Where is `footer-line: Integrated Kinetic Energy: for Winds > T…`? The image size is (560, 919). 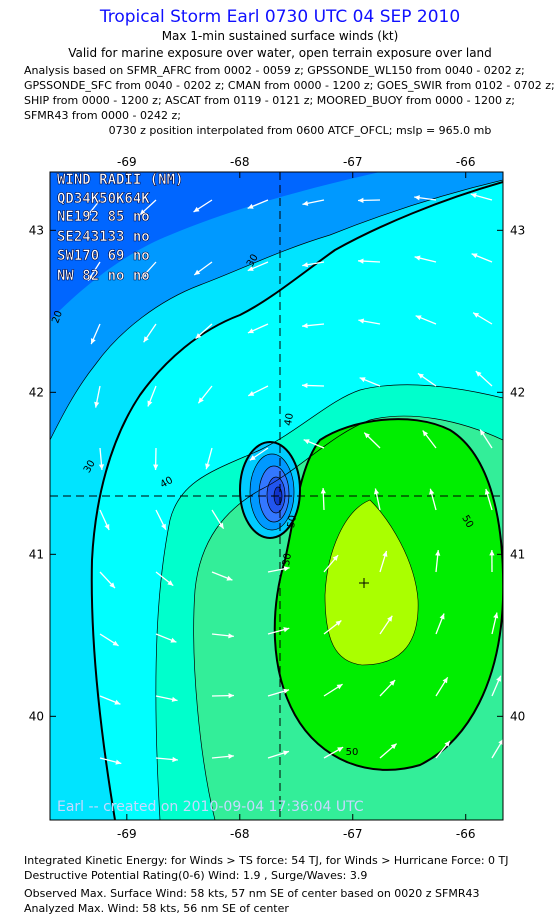 footer-line: Integrated Kinetic Energy: for Winds > T… is located at coordinates (266, 860).